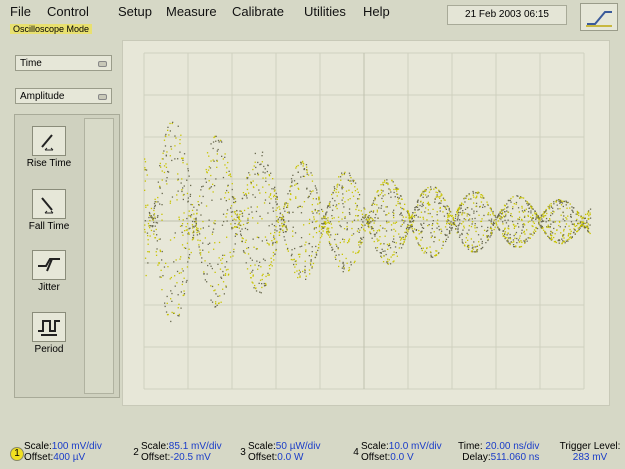 The image size is (625, 469). What do you see at coordinates (135, 11) in the screenshot?
I see `menu-item: Setup` at bounding box center [135, 11].